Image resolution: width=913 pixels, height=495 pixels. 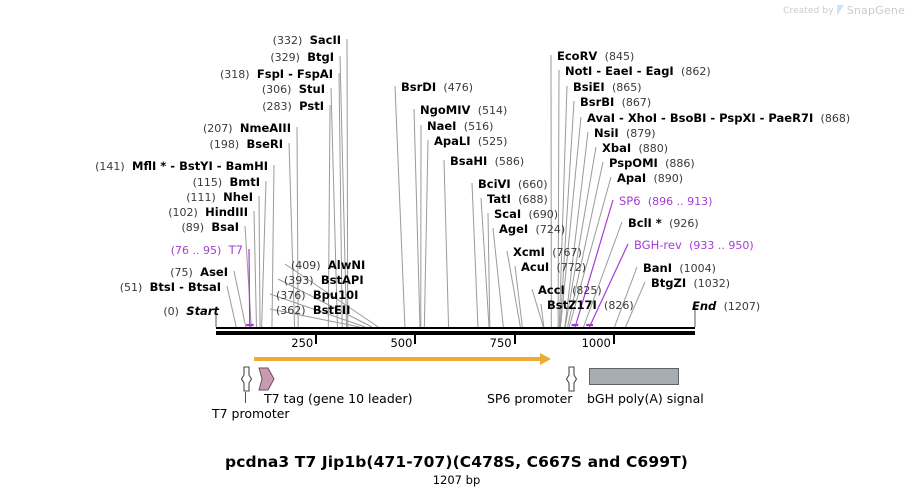 I want to click on enzyme-position: (376), so click(x=291, y=295).